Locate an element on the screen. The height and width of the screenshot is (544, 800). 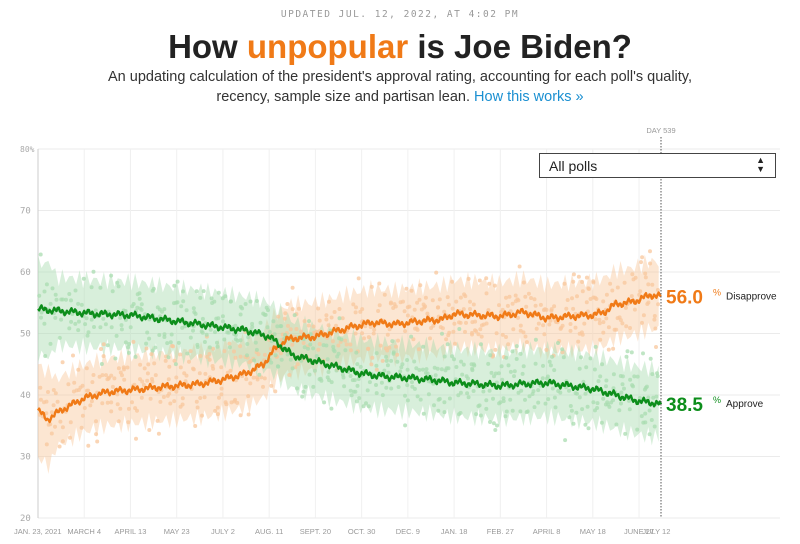
x-tick-label: APRIL 13 is located at coordinates (131, 531).